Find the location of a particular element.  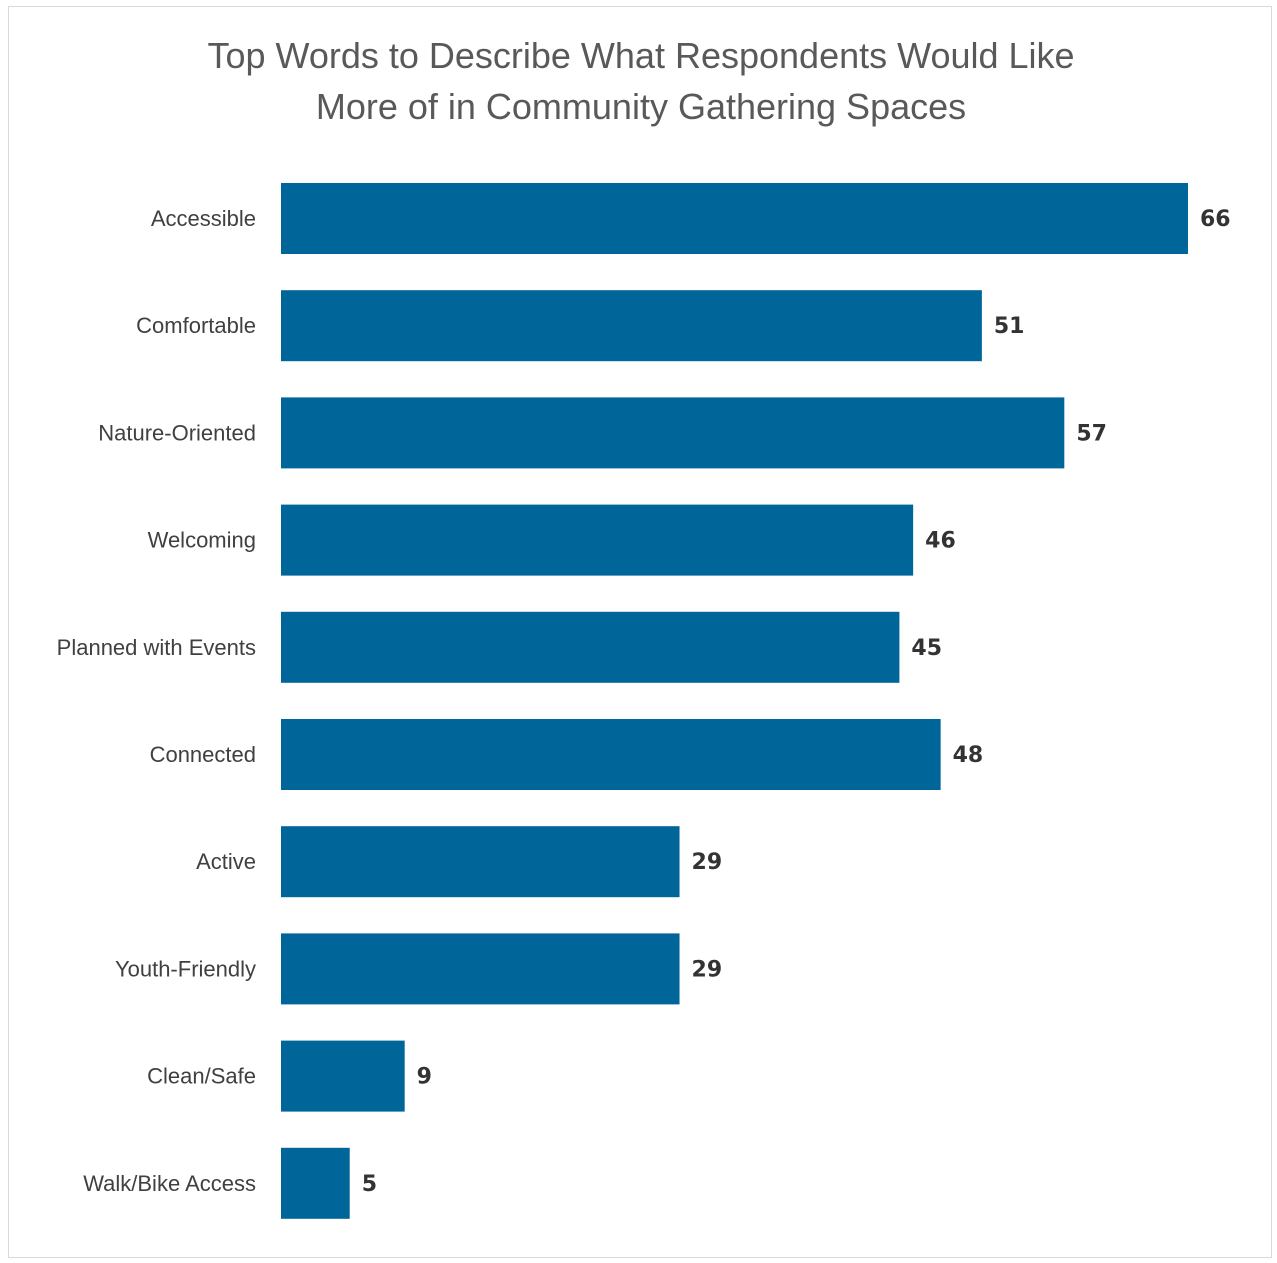

bar-nature-oriented is located at coordinates (673, 433).